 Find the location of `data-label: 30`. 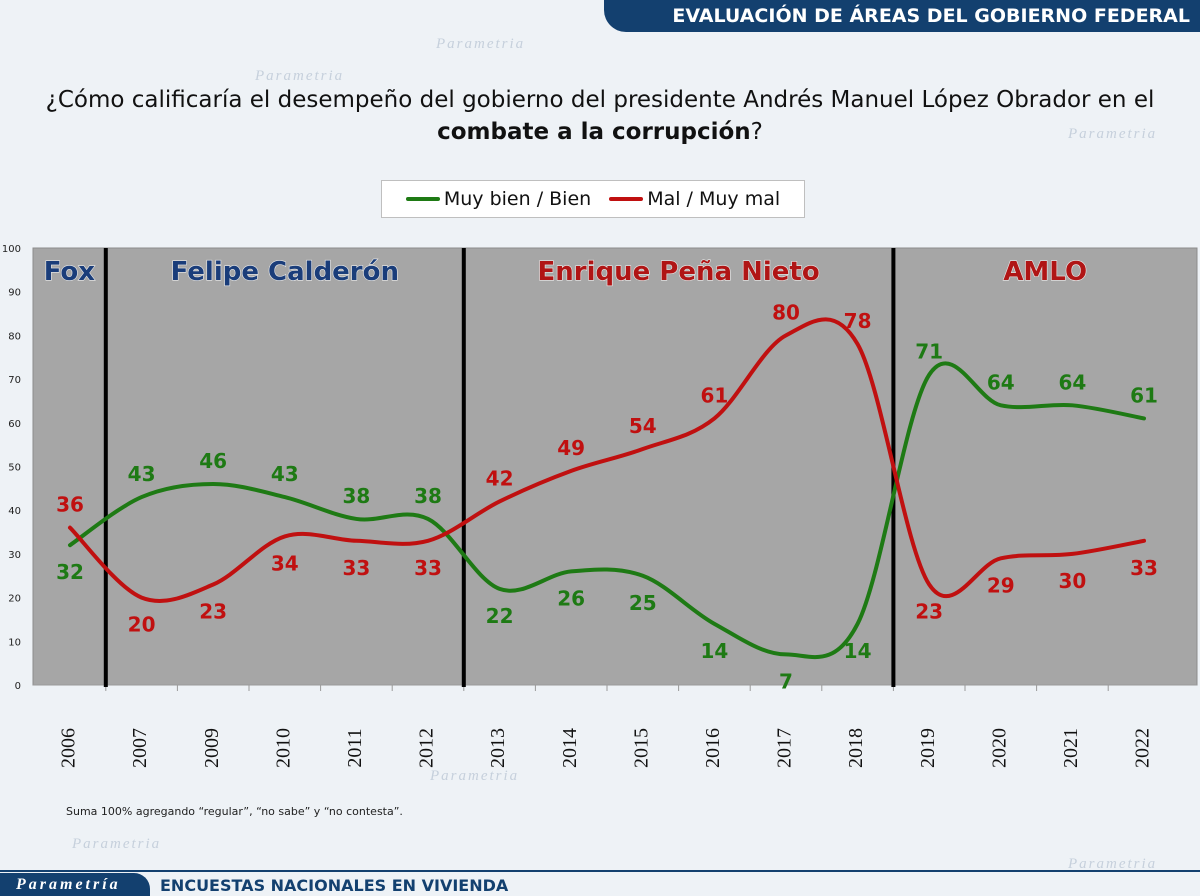

data-label: 30 is located at coordinates (1072, 581).